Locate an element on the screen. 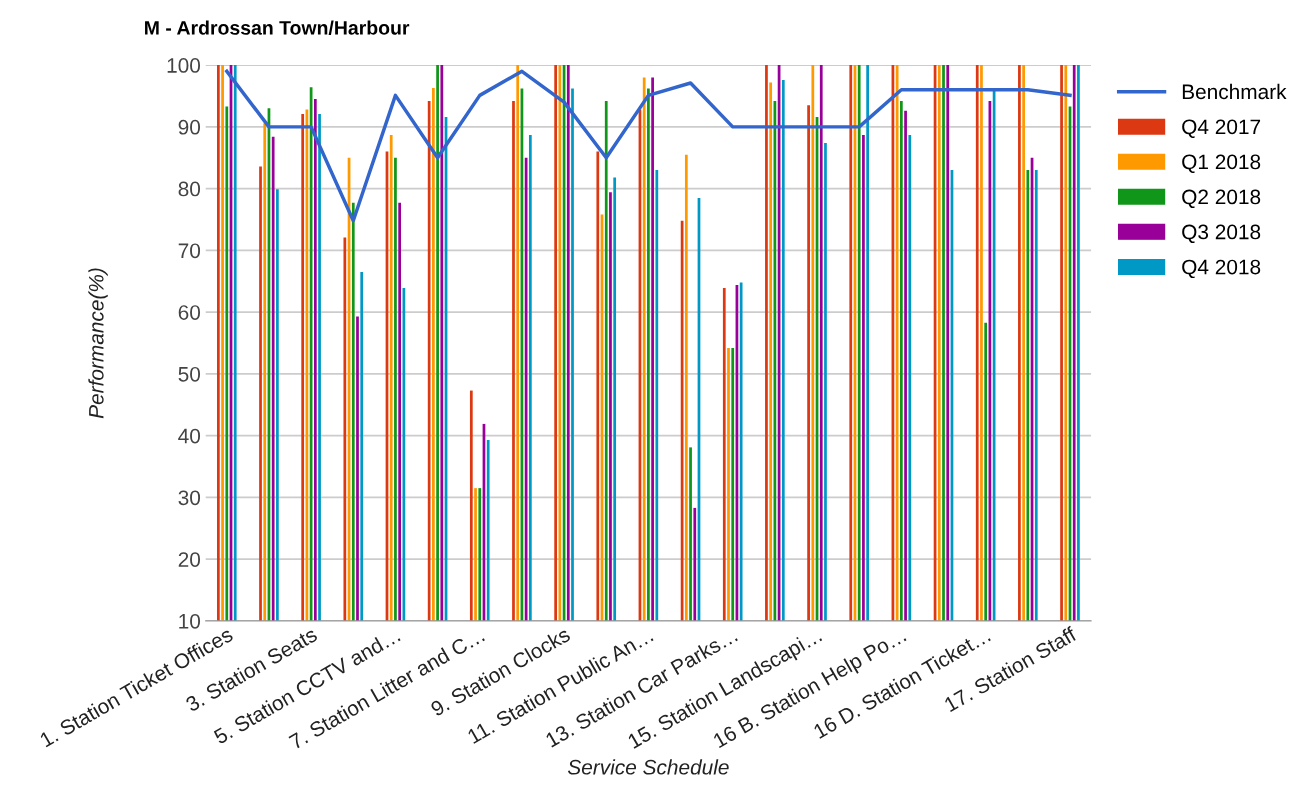  chart-title: M - Ardrossan Town/Harbour is located at coordinates (277, 27).